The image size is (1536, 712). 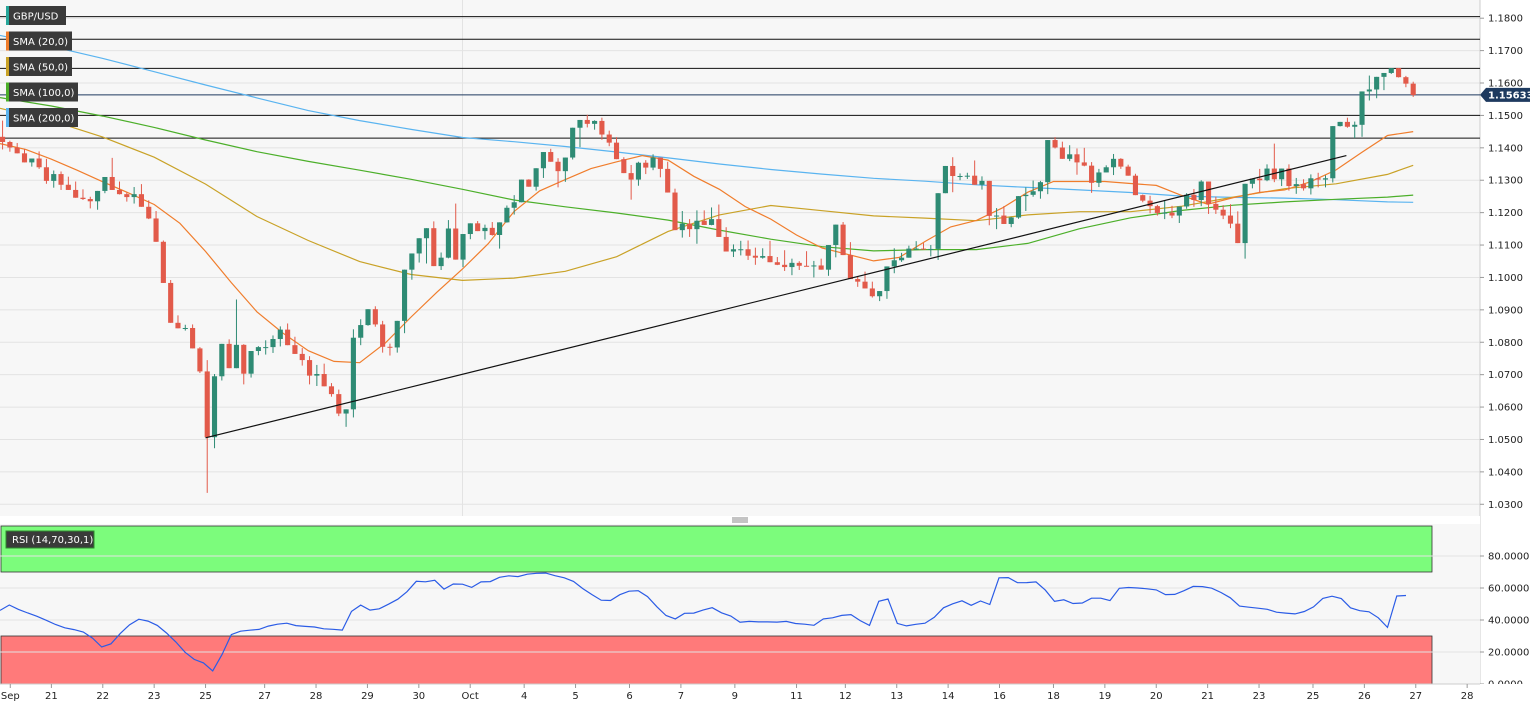 I want to click on rsi-legend: RSI (14,70,30,1), so click(x=50, y=539).